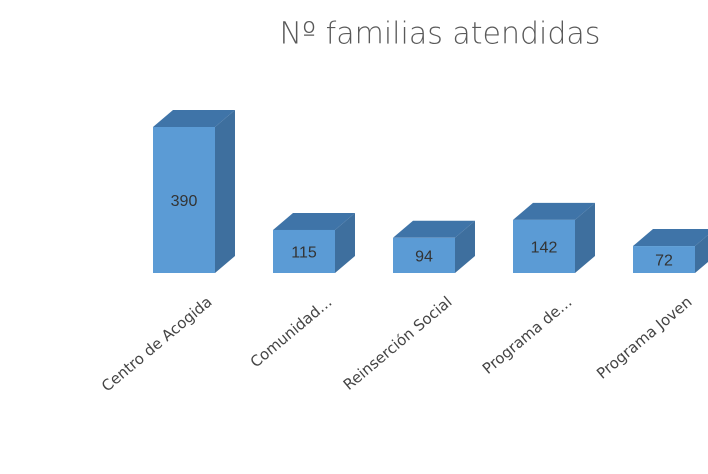 This screenshot has width=708, height=474. Describe the element at coordinates (304, 253) in the screenshot. I see `data-label: 115` at that location.